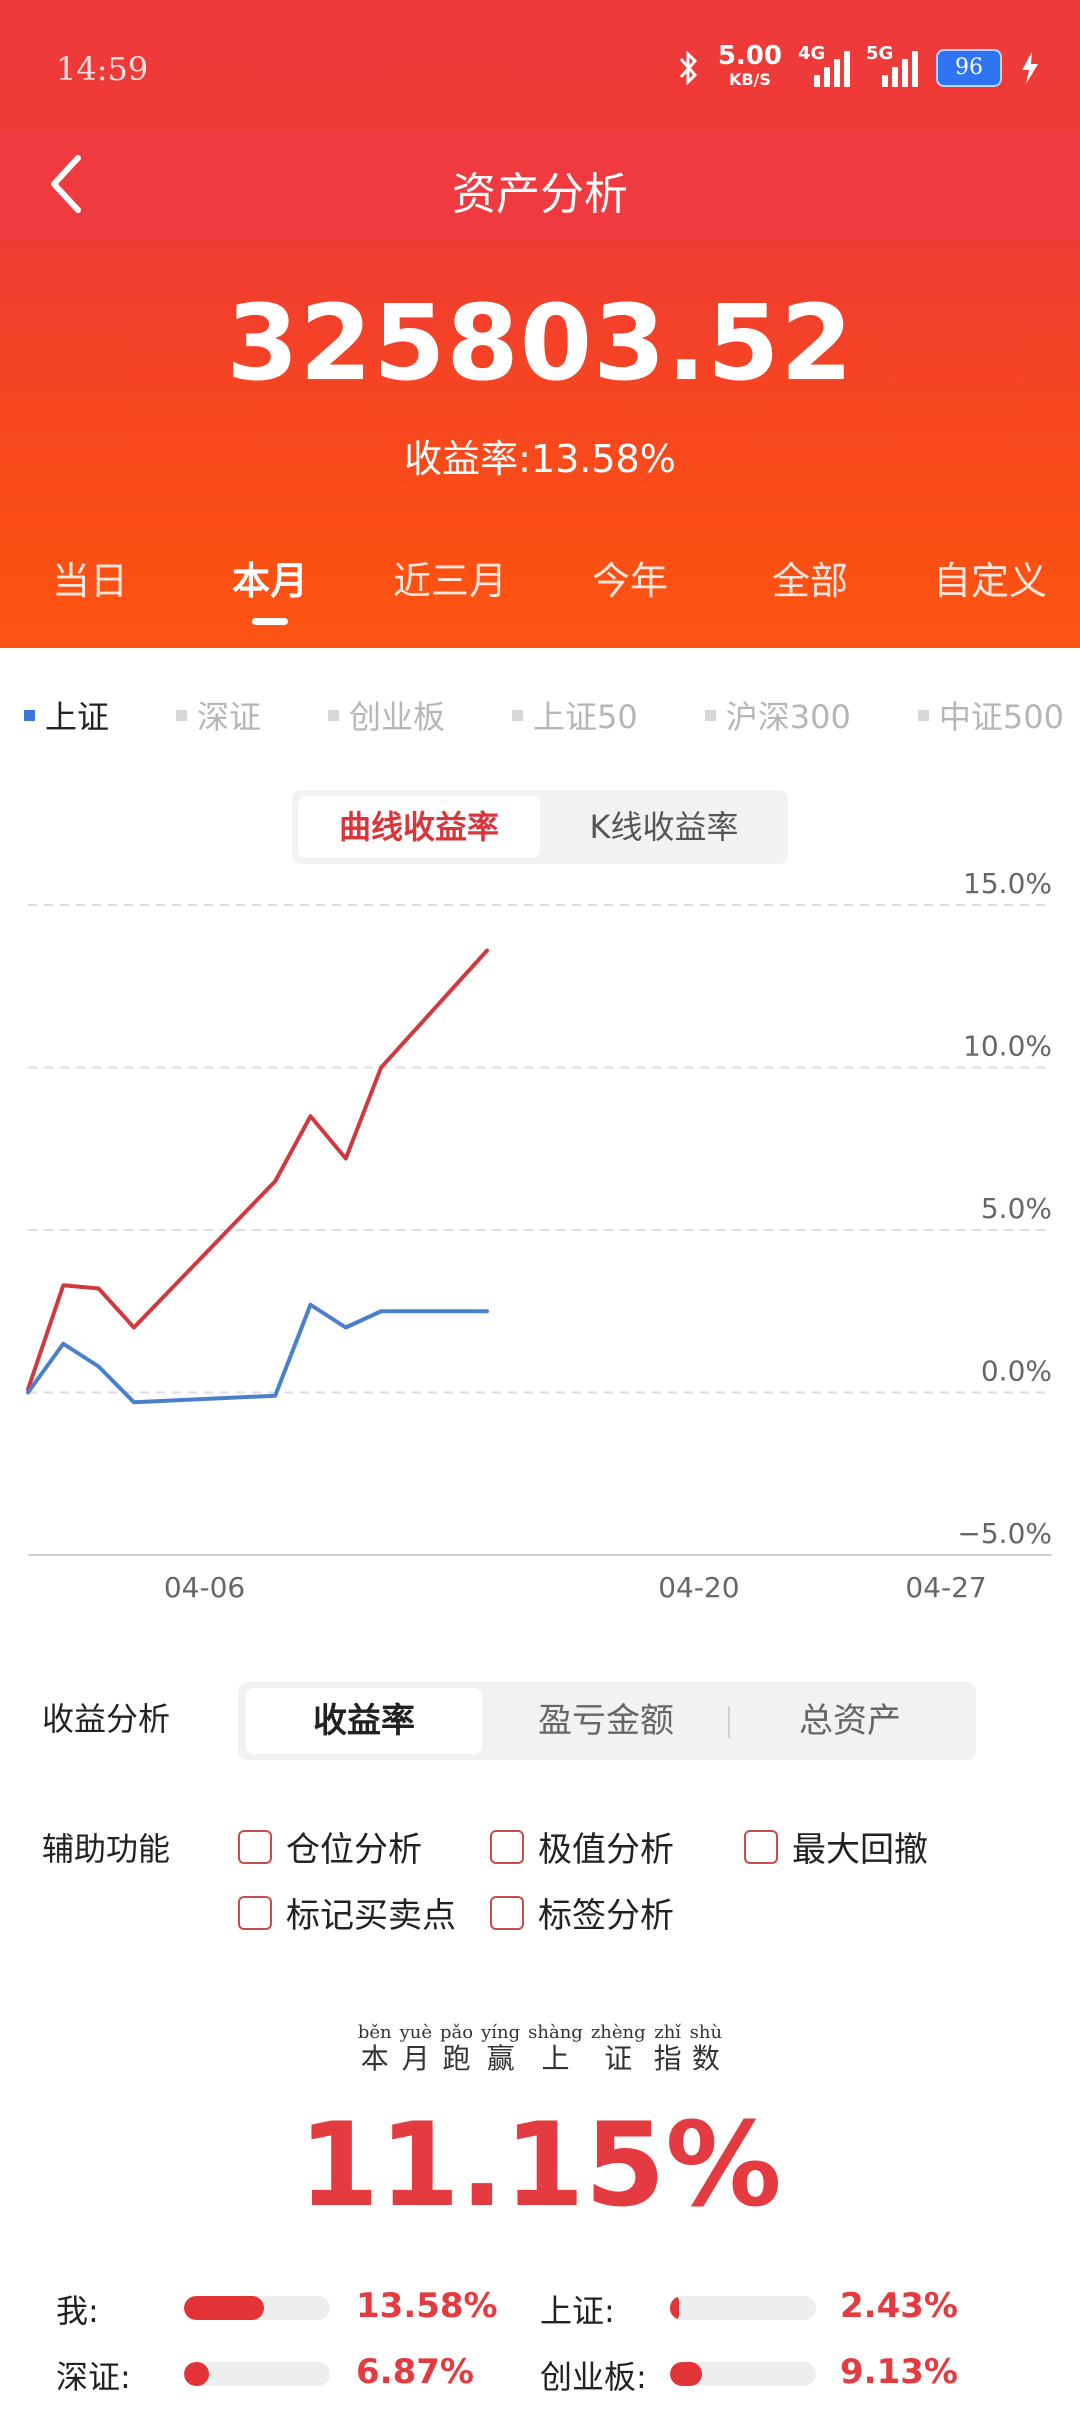 Image resolution: width=1080 pixels, height=2412 pixels. What do you see at coordinates (698, 1587) in the screenshot?
I see `x-tick-label: 04-20` at bounding box center [698, 1587].